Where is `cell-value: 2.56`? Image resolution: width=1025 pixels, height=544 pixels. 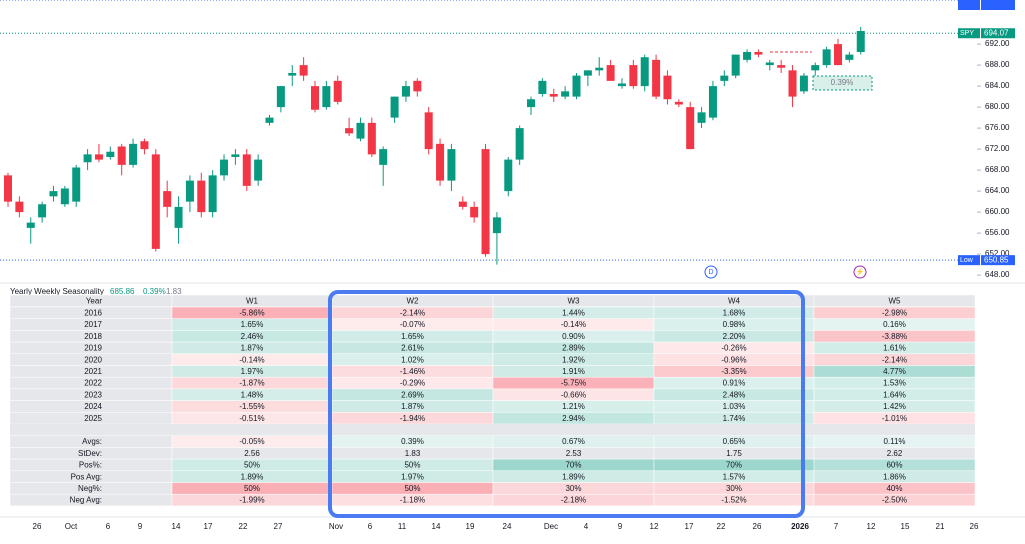 cell-value: 2.56 is located at coordinates (252, 453).